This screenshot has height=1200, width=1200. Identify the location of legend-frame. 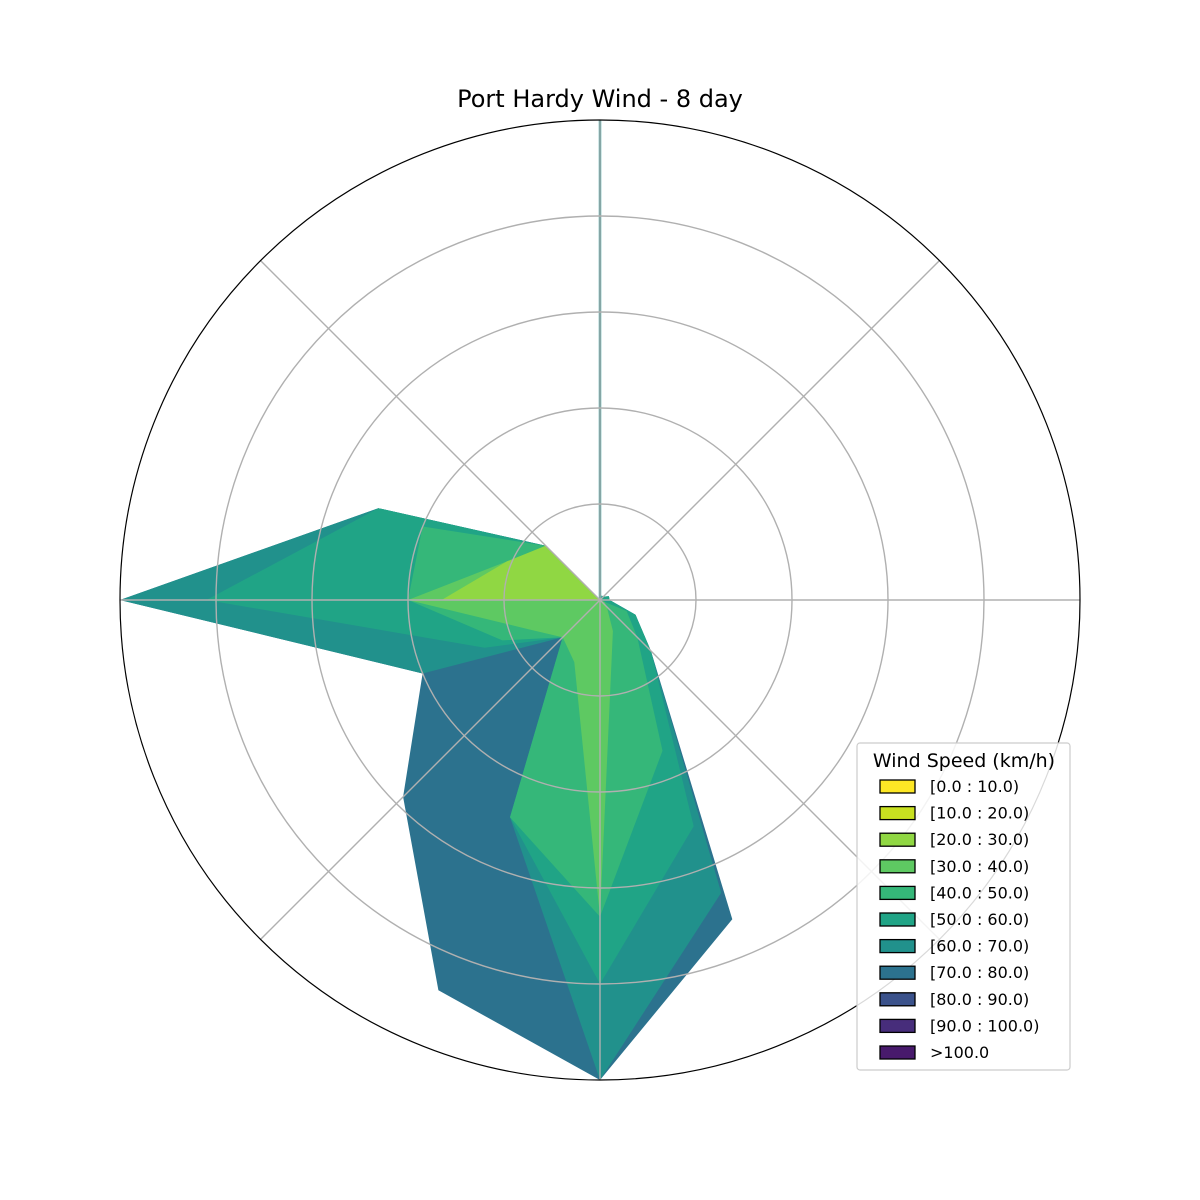
(963, 906).